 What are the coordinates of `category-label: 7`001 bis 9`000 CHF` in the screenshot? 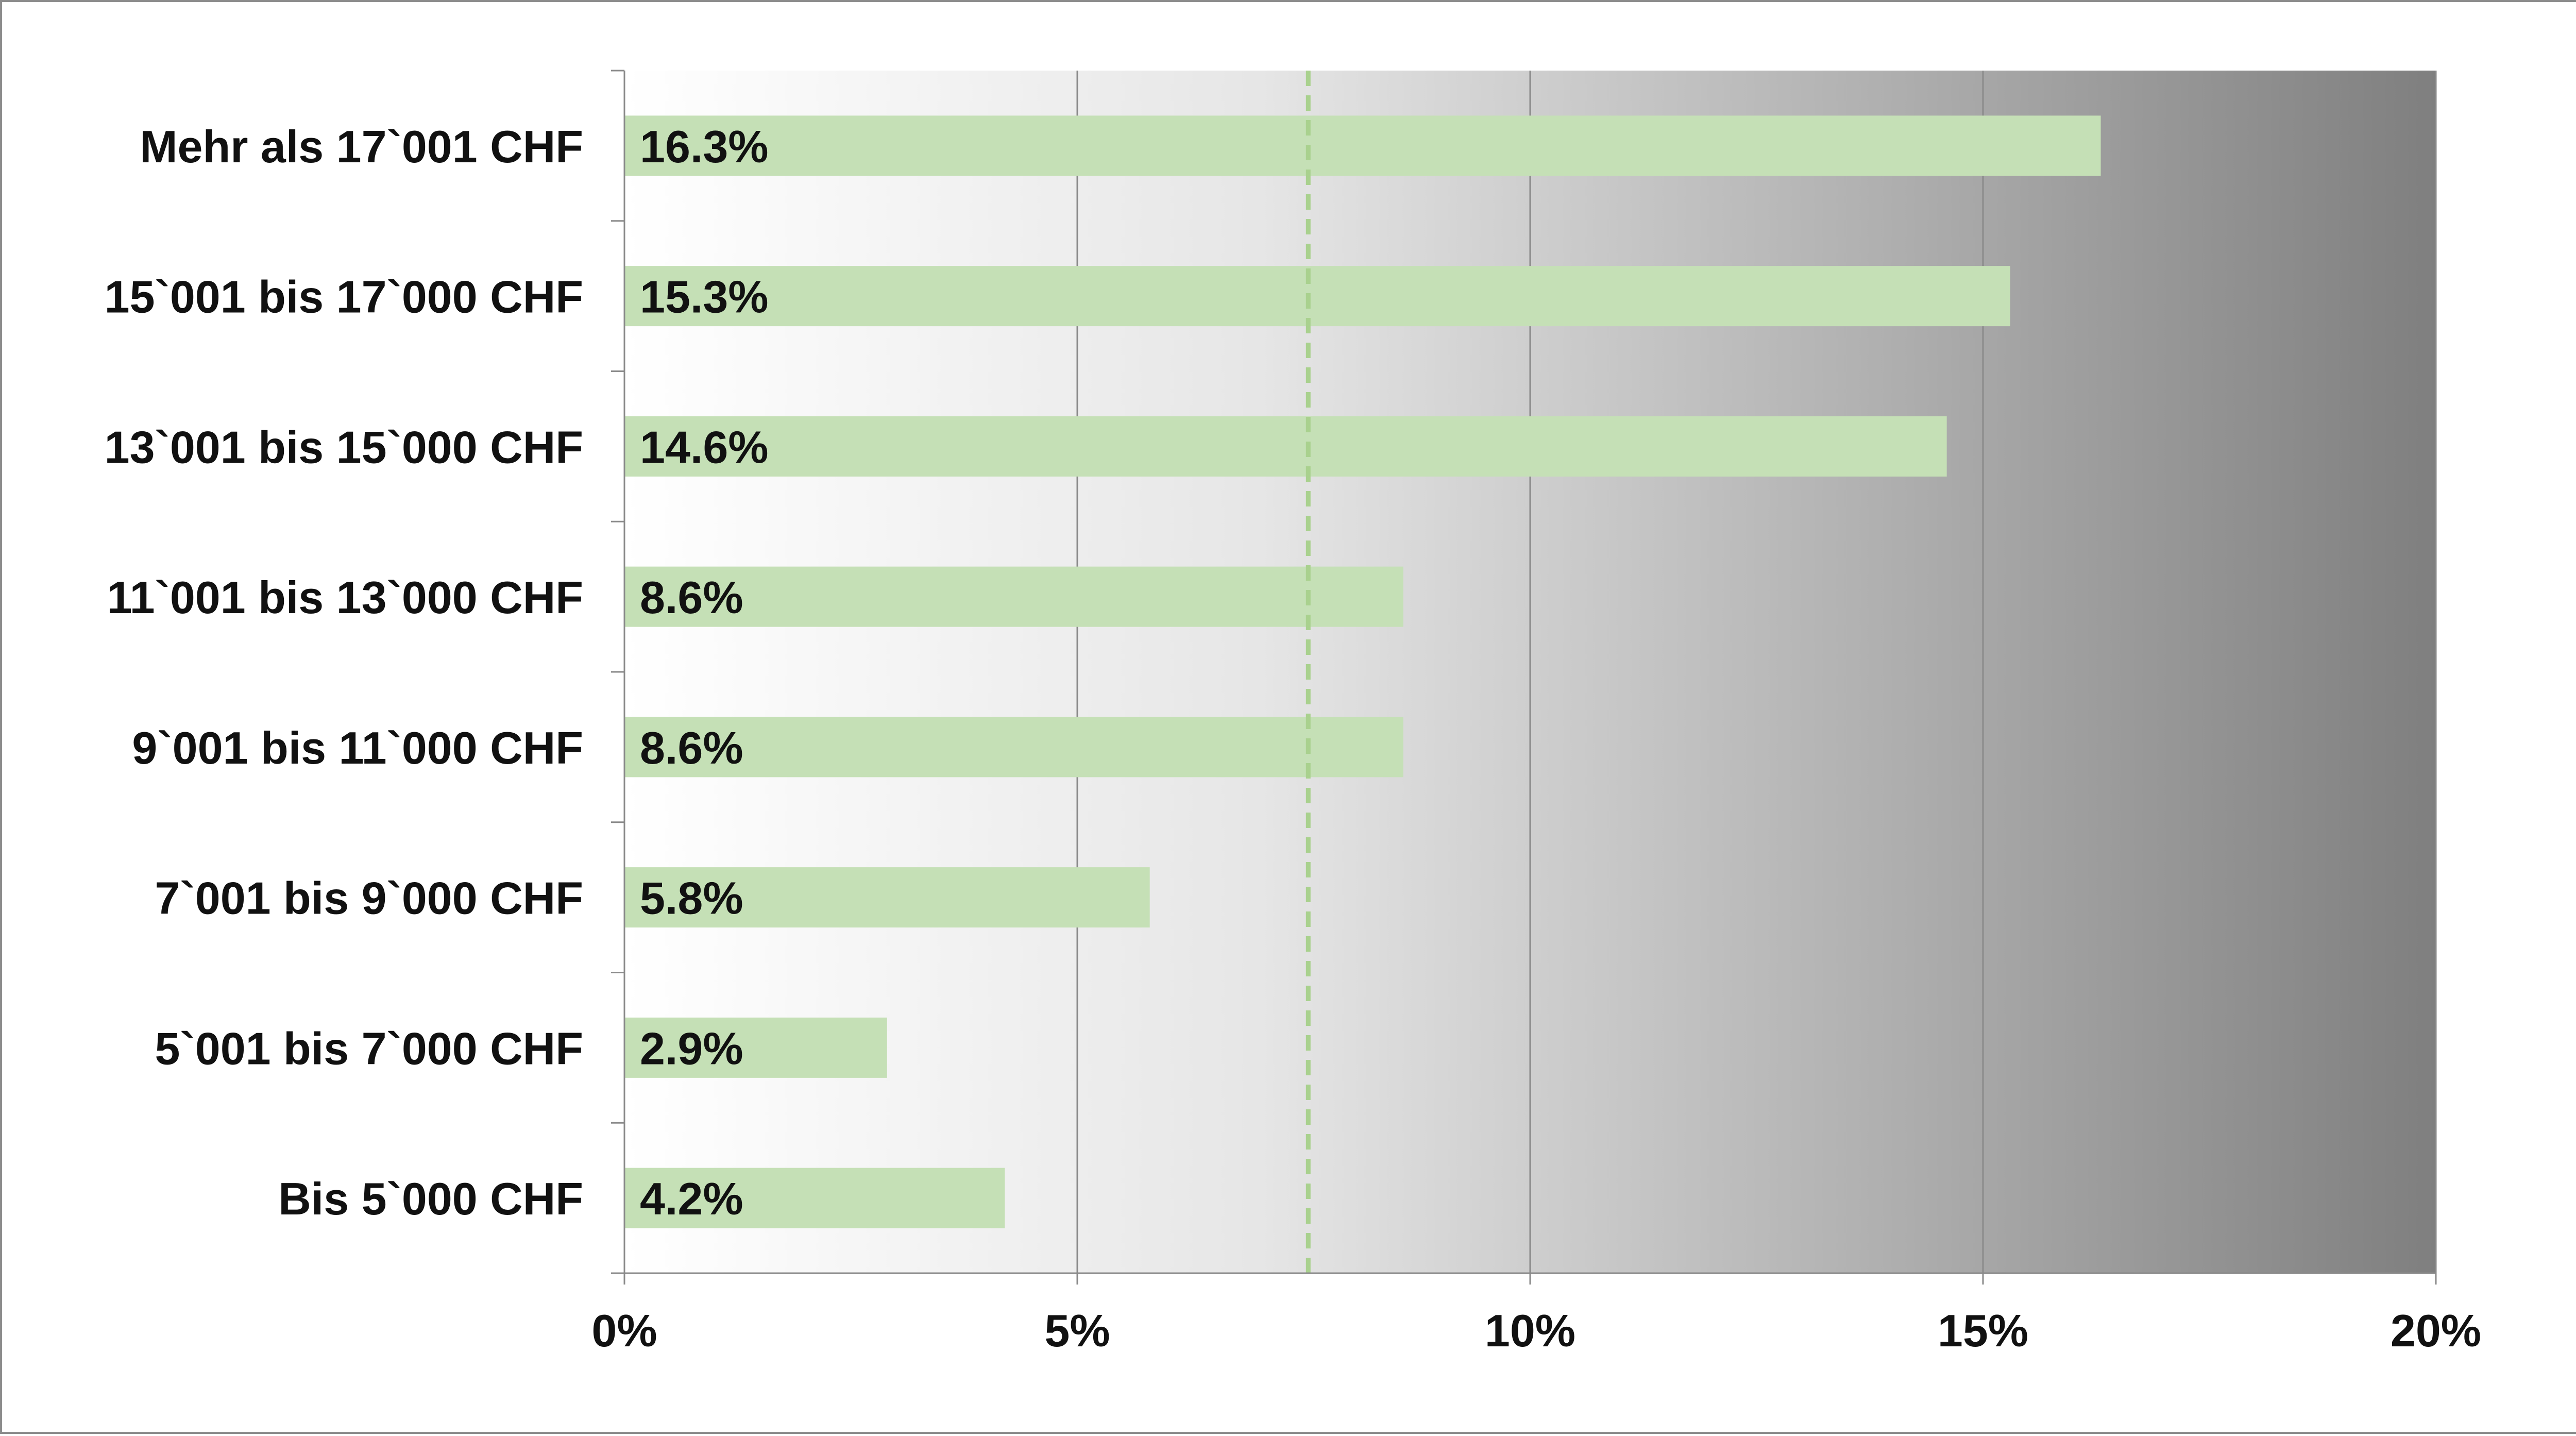 It's located at (369, 898).